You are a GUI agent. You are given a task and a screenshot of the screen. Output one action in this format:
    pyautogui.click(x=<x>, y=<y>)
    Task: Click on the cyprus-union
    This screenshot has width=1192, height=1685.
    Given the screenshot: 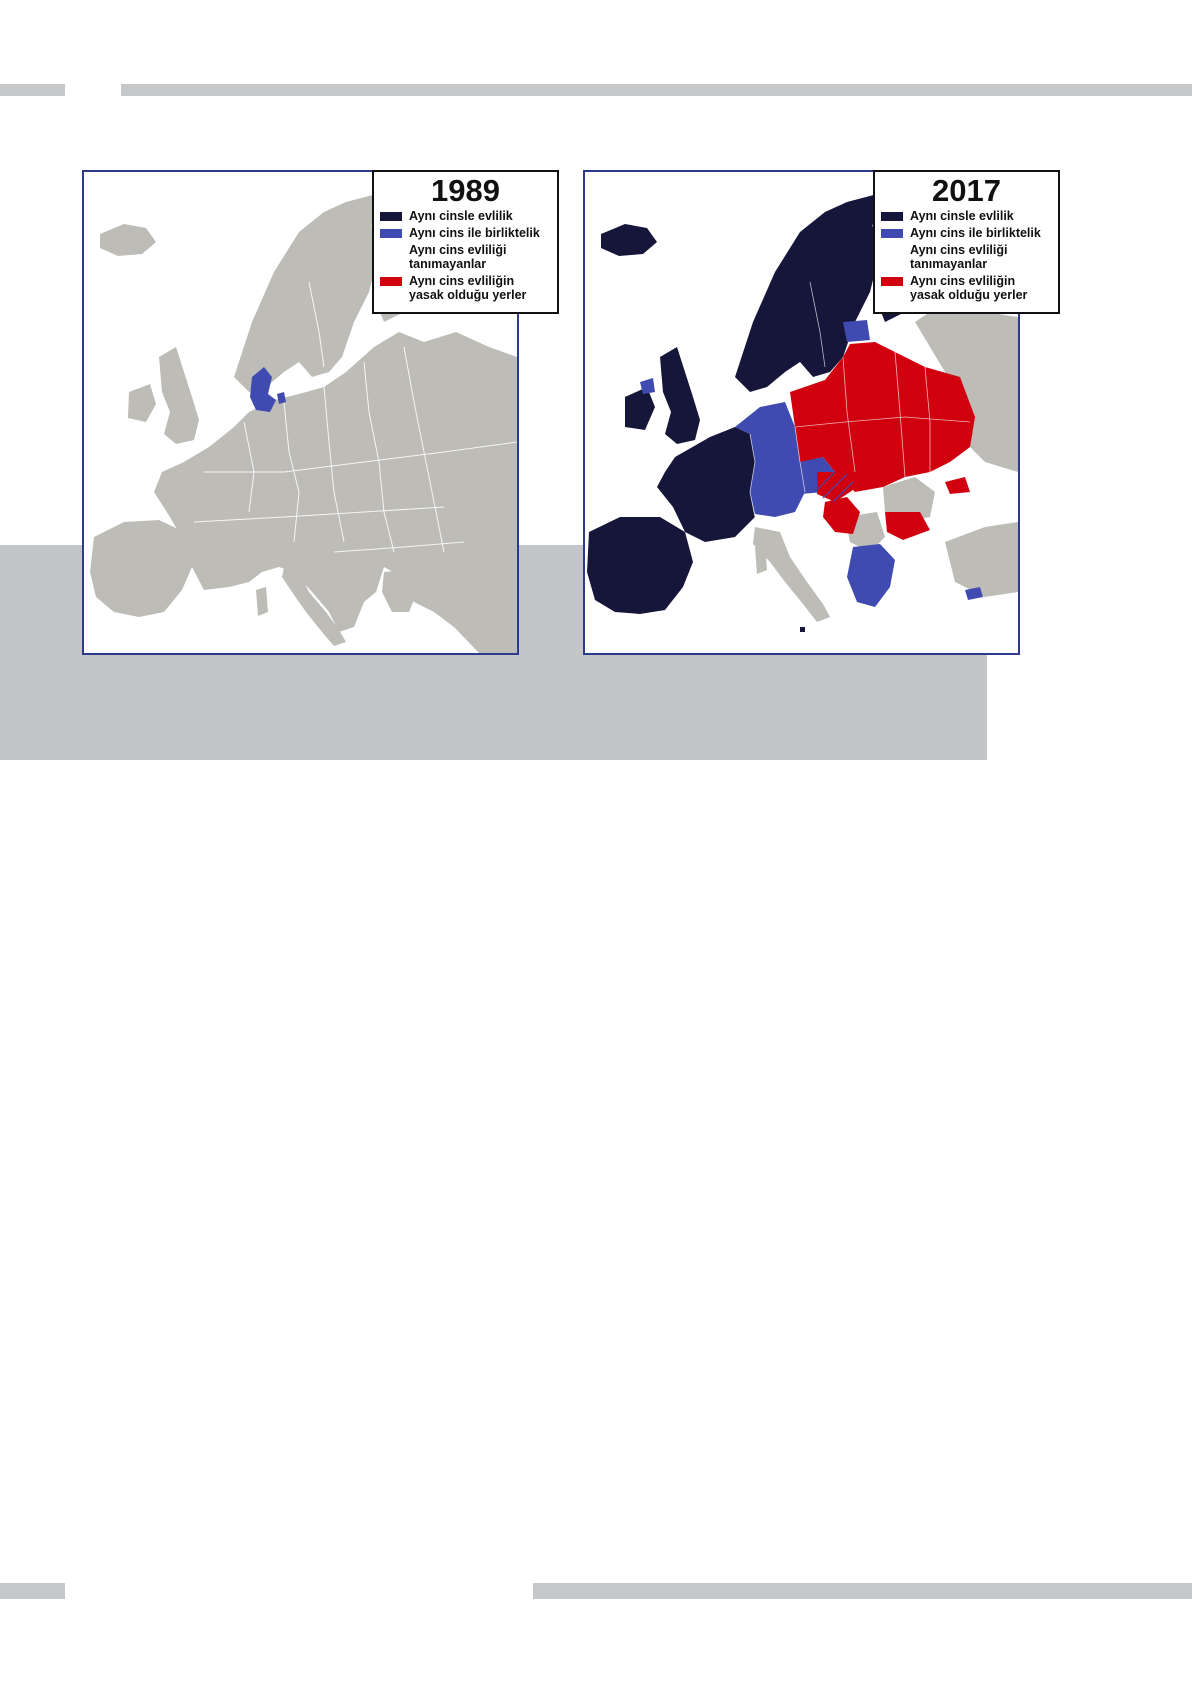 What is the action you would take?
    pyautogui.click(x=974, y=593)
    